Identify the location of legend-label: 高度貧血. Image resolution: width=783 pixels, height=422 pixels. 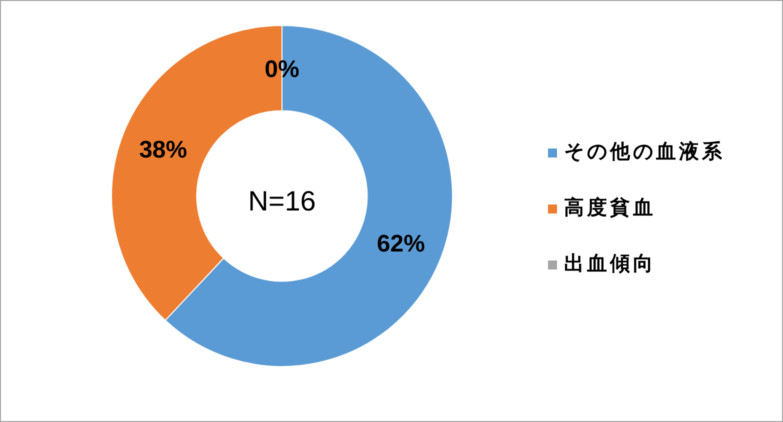
(610, 207).